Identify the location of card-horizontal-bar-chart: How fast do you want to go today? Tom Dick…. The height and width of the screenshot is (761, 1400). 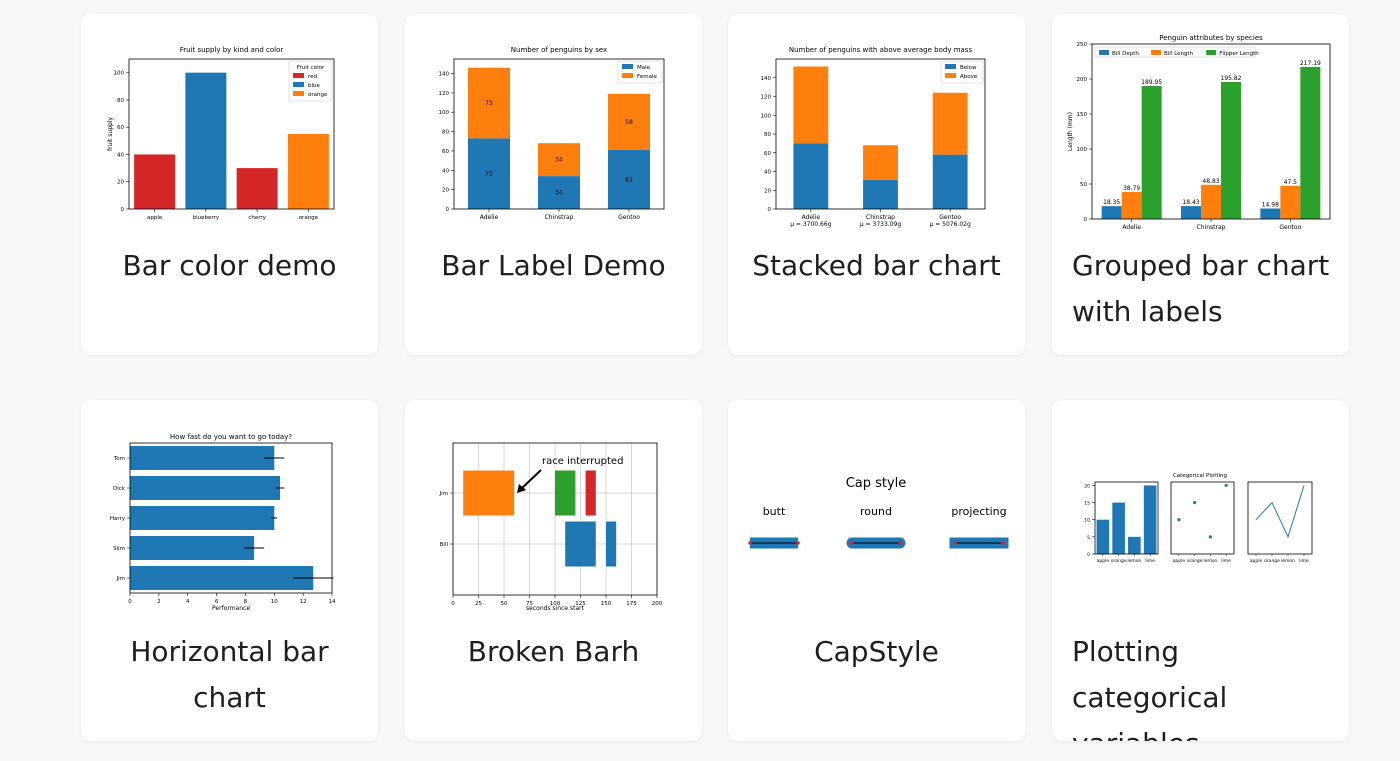
(229, 570).